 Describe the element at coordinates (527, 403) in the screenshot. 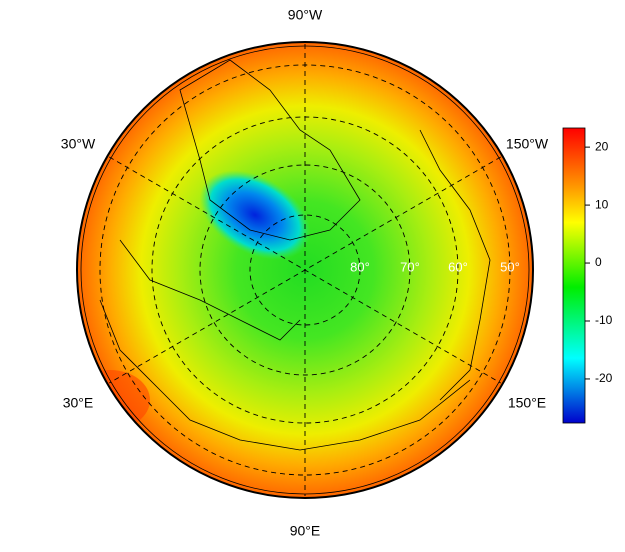

I see `longitude-label: 150°E` at that location.